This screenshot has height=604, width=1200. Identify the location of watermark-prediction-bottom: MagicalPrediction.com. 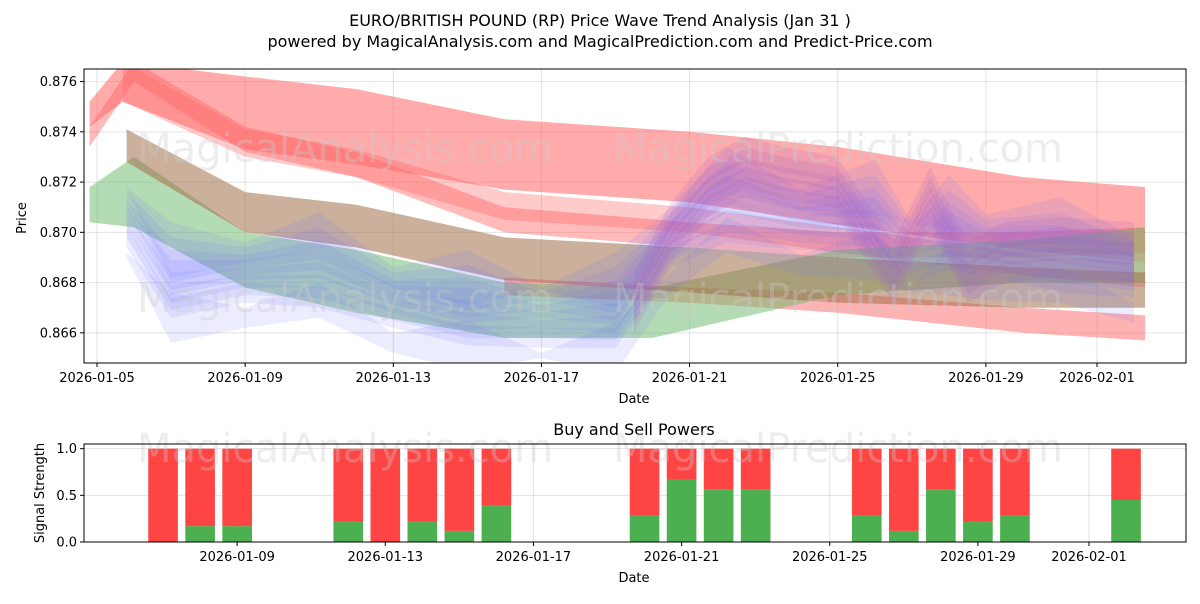
(838, 449).